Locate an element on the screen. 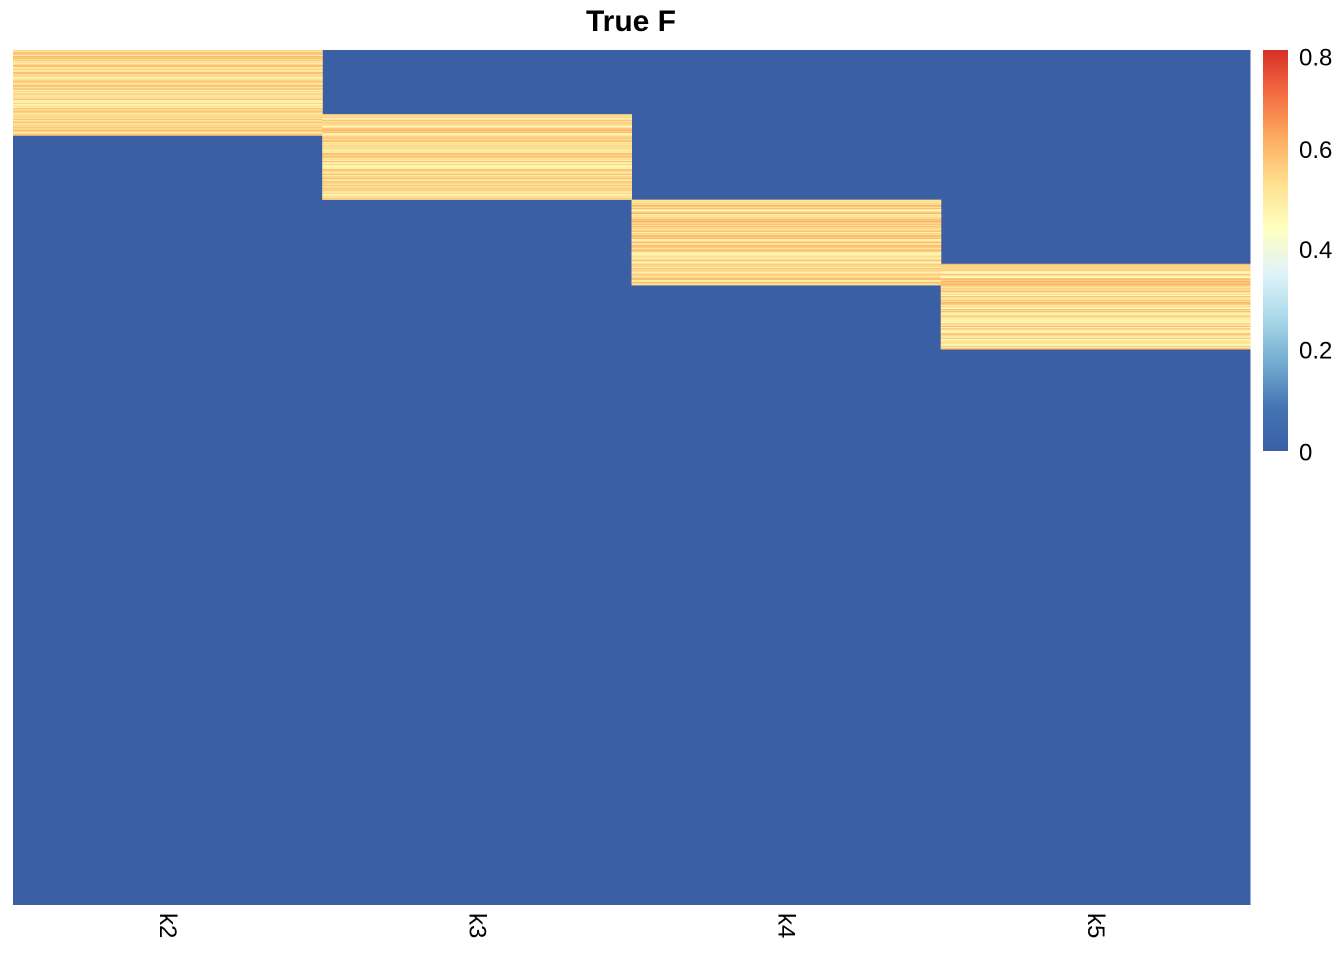 The height and width of the screenshot is (960, 1344). colorbar-gradient is located at coordinates (1275, 250).